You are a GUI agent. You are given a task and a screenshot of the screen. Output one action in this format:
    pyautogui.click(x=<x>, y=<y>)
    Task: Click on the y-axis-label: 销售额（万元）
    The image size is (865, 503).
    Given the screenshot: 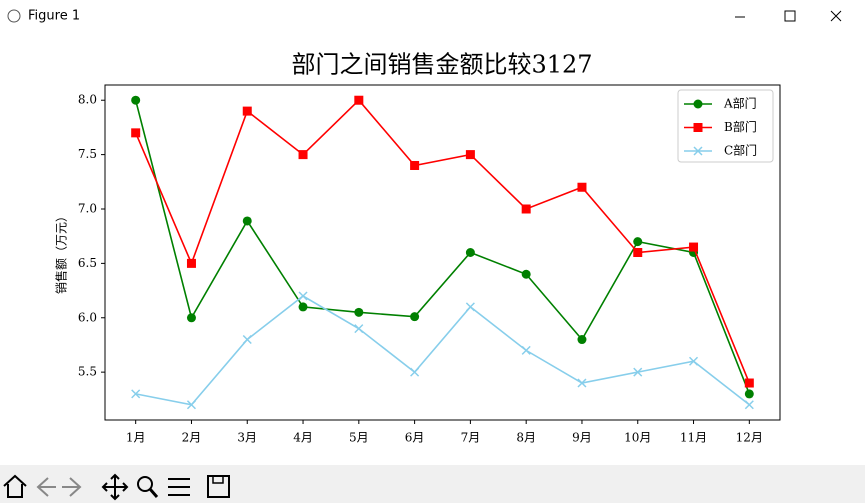 What is the action you would take?
    pyautogui.click(x=61, y=252)
    